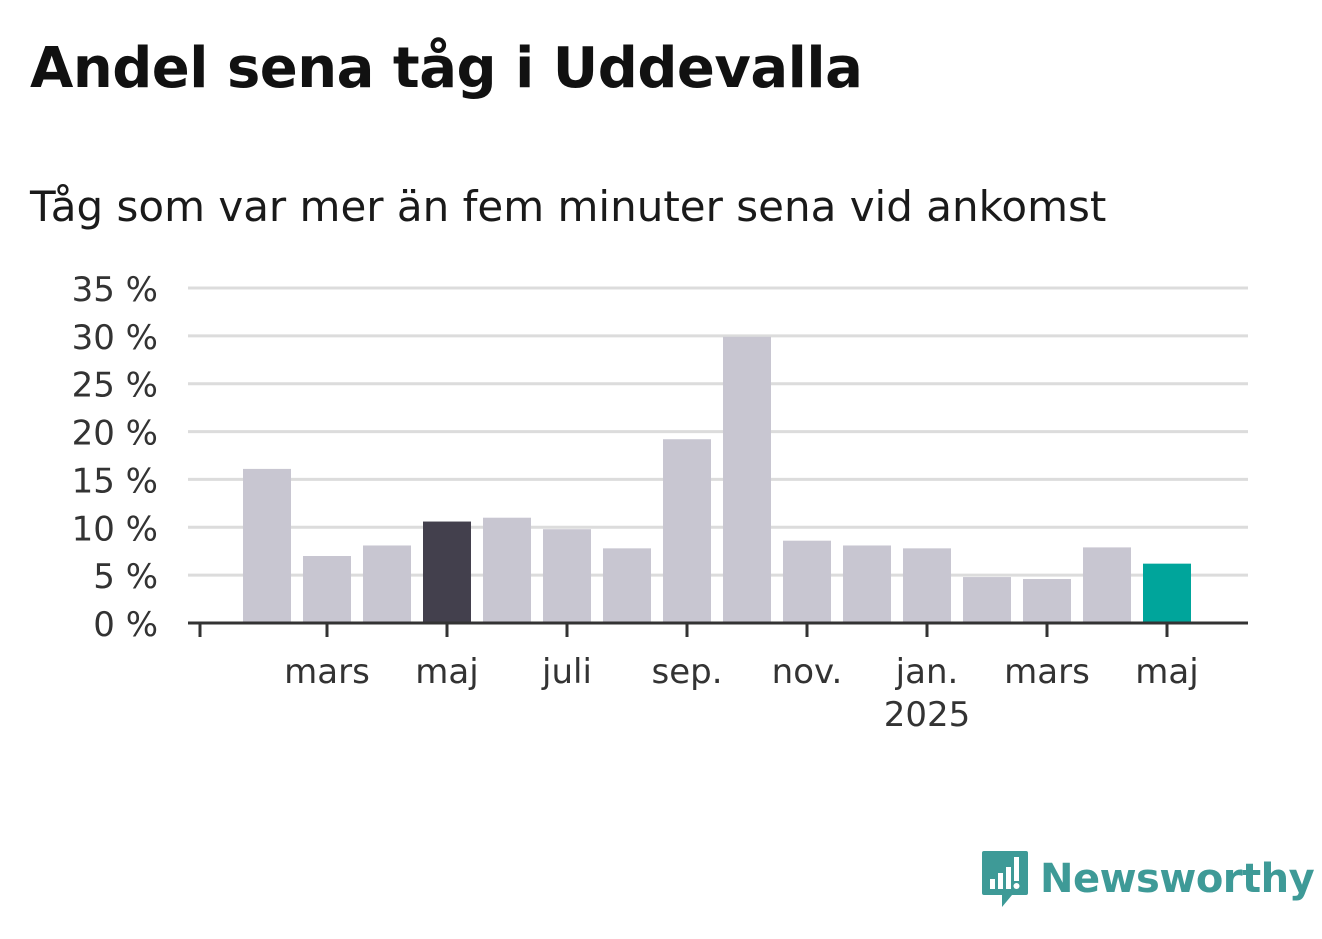 Image resolution: width=1322 pixels, height=939 pixels. I want to click on brand-name: Newsworthy, so click(1177, 879).